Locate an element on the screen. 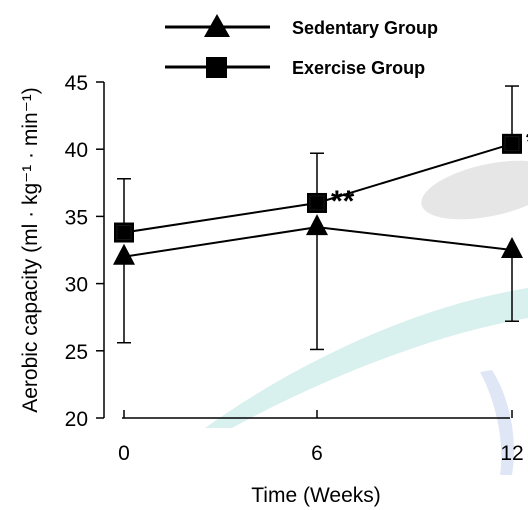  y-axis-title: Aerobic capacity (ml · kg⁻¹ · min⁻¹) is located at coordinates (30, 250).